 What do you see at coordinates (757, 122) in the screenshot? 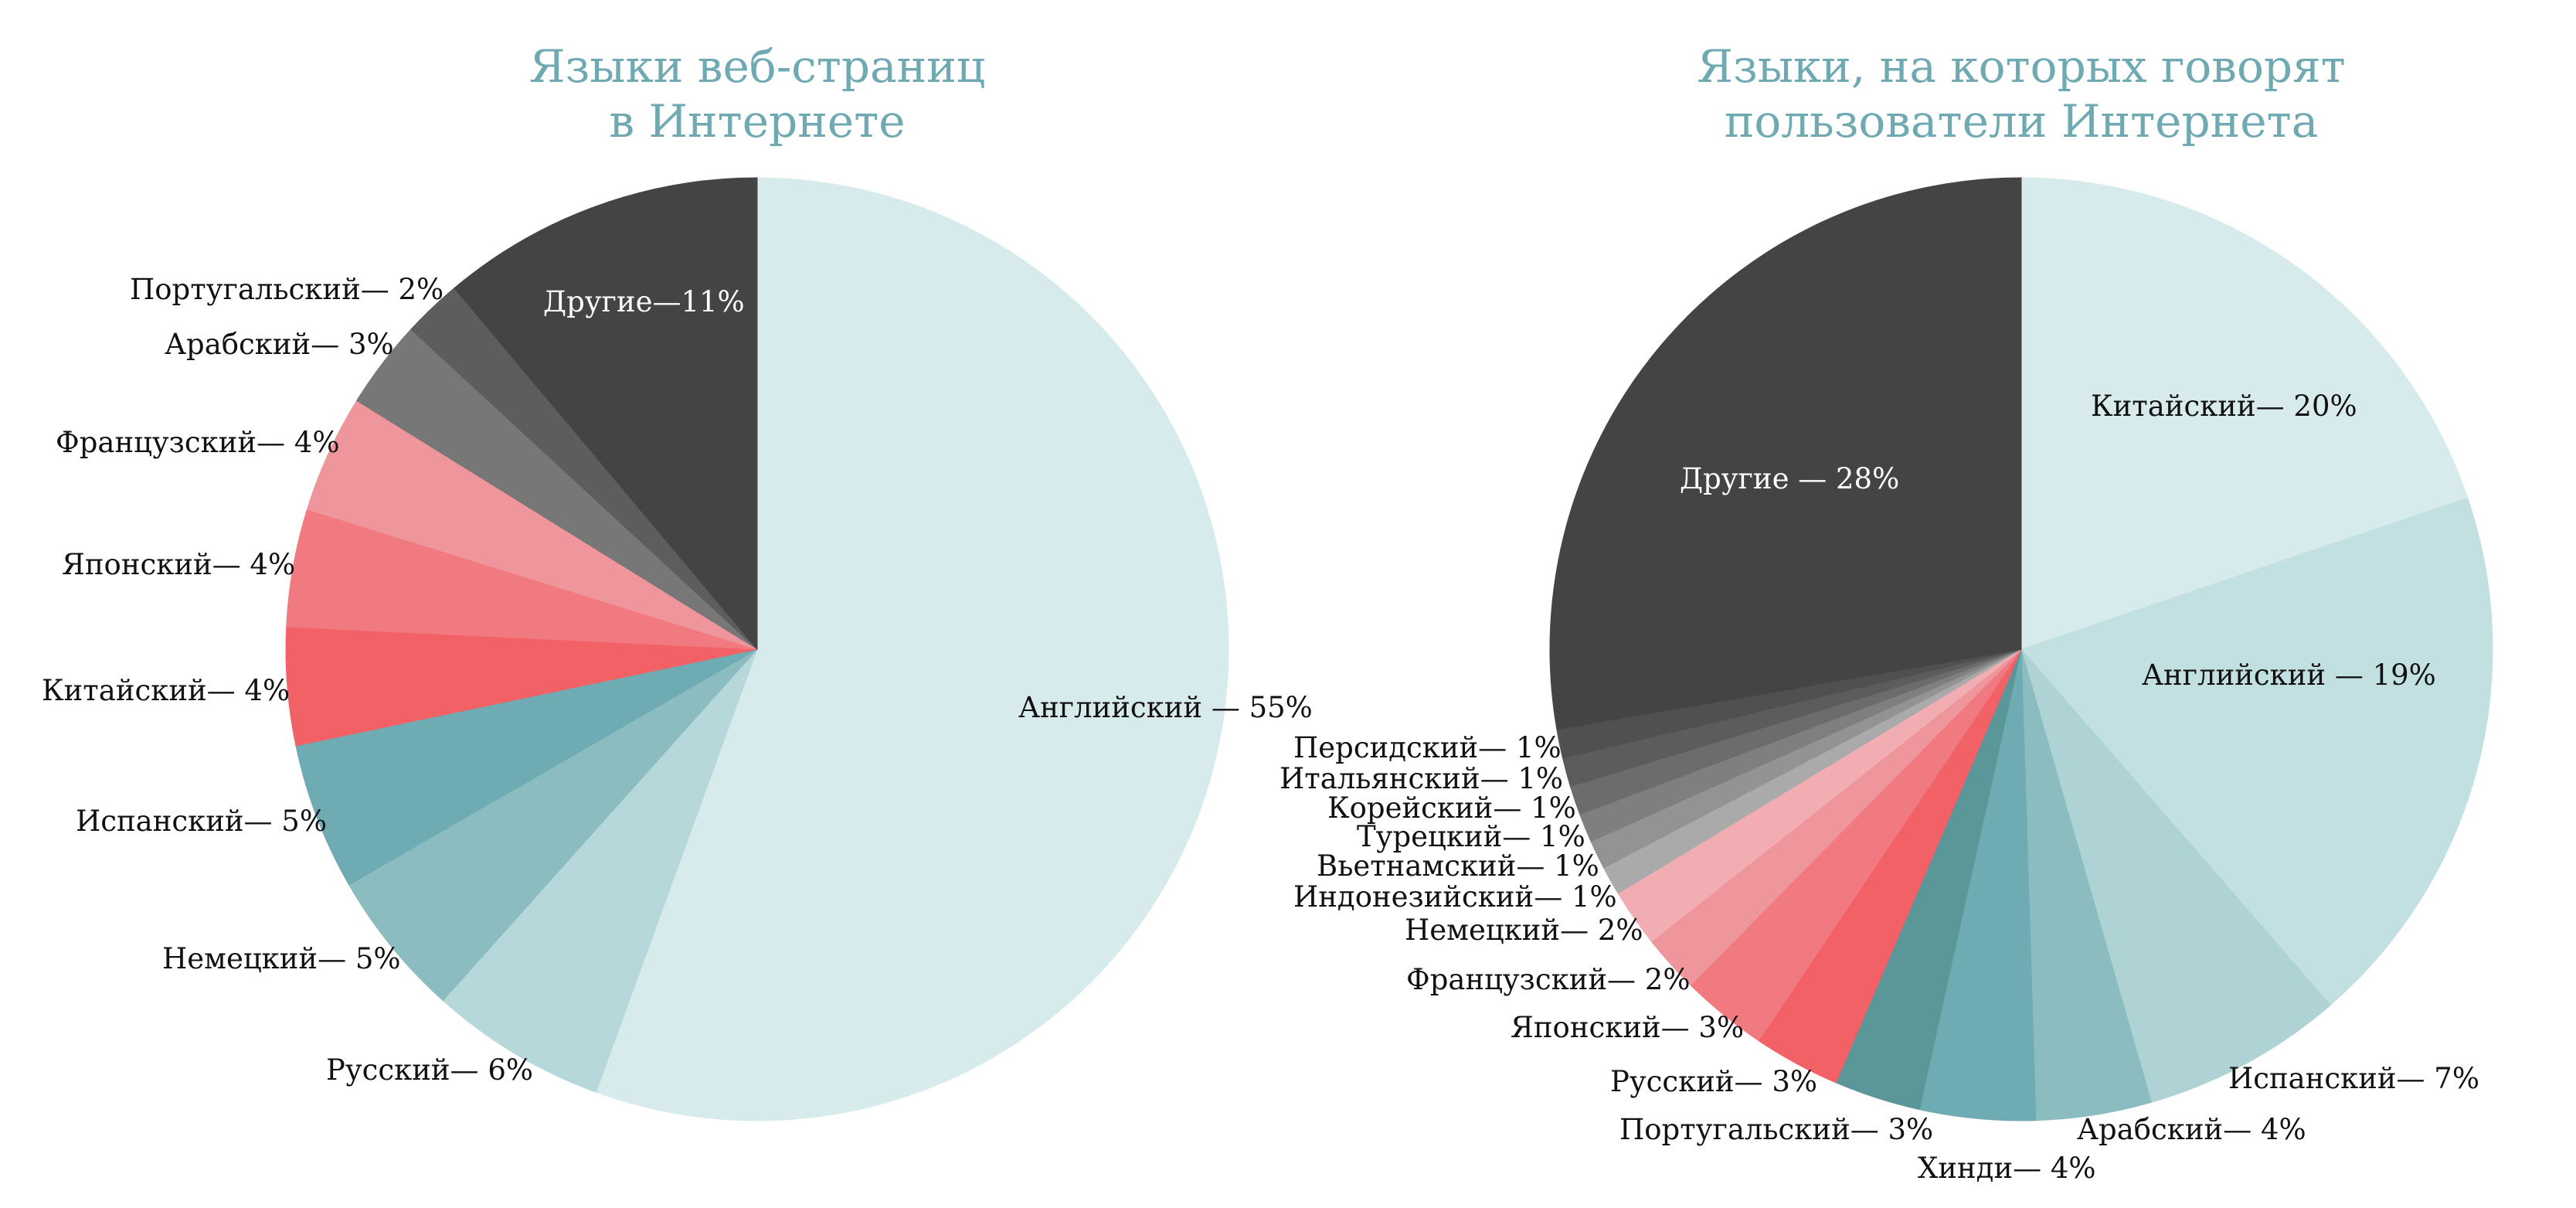
I see `chart-title-line: в Интернете` at bounding box center [757, 122].